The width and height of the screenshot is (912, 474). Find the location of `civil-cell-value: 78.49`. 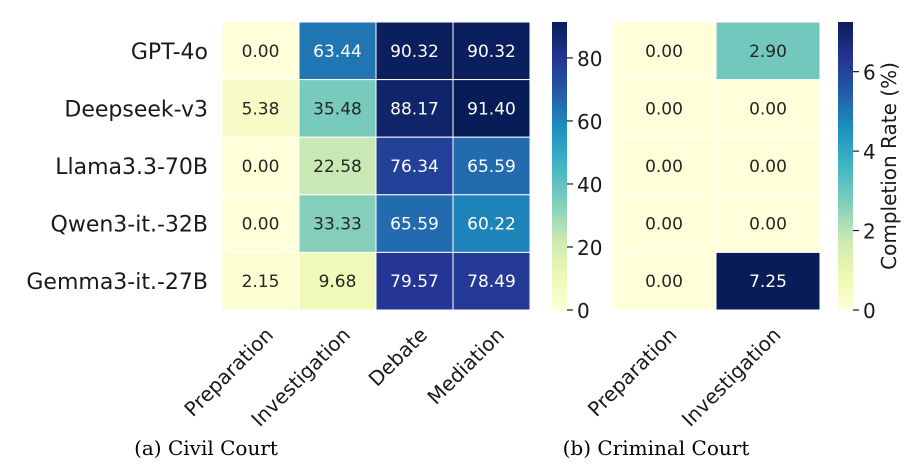

civil-cell-value: 78.49 is located at coordinates (491, 282).